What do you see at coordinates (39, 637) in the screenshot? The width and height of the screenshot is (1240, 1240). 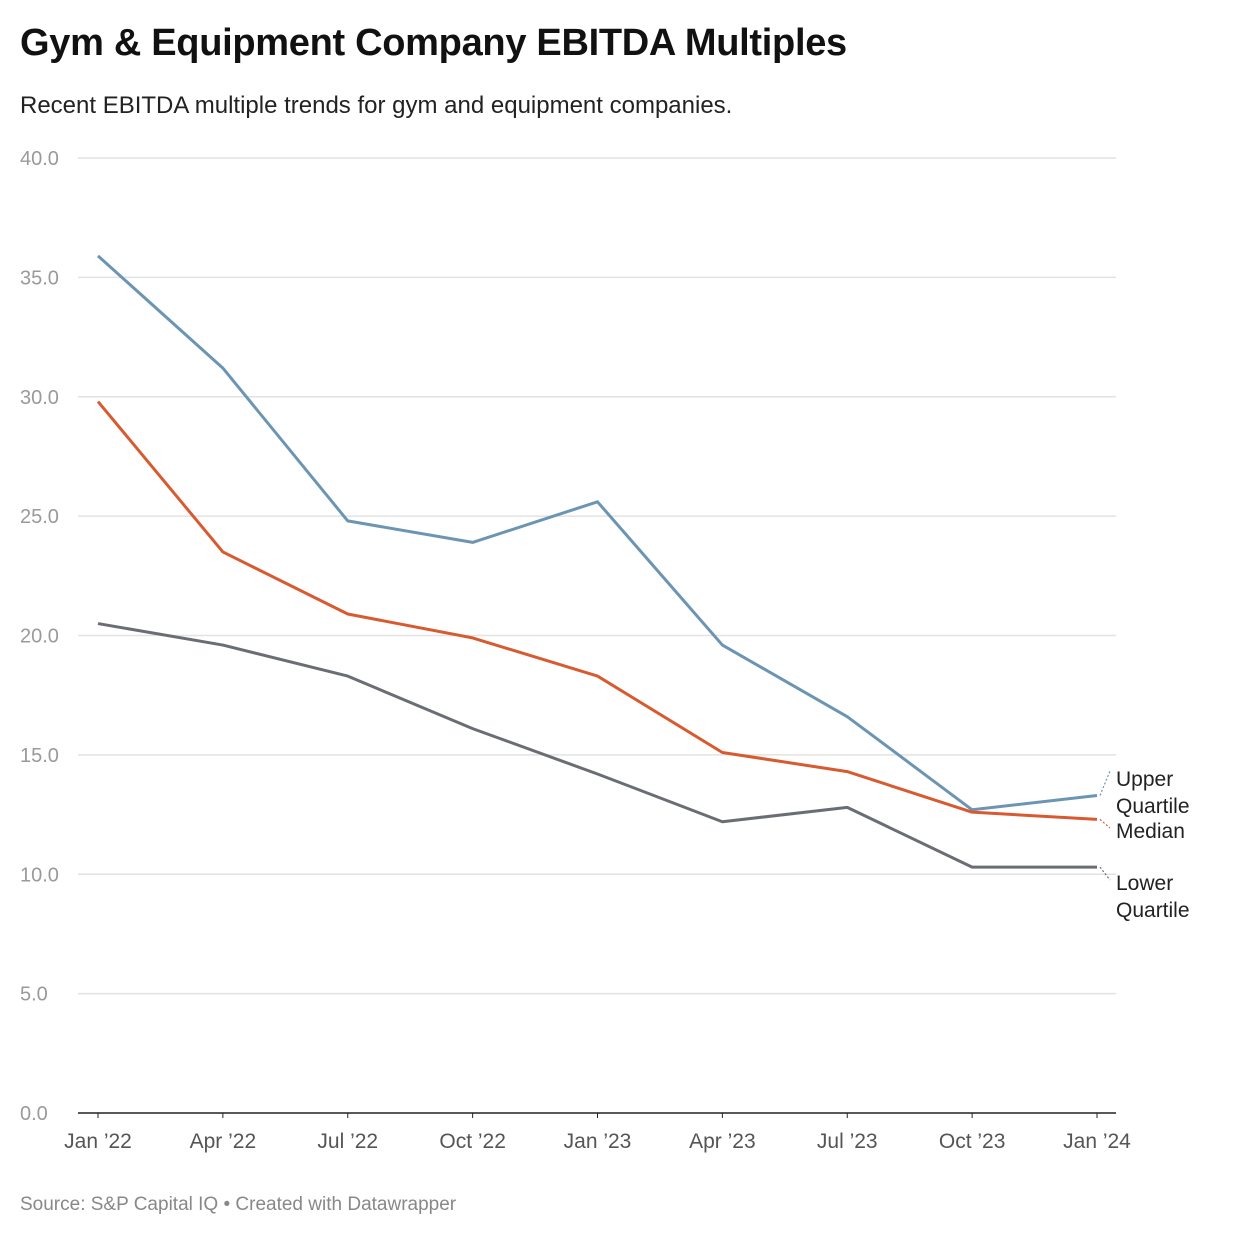 I see `y-tick-label: 20.0` at bounding box center [39, 637].